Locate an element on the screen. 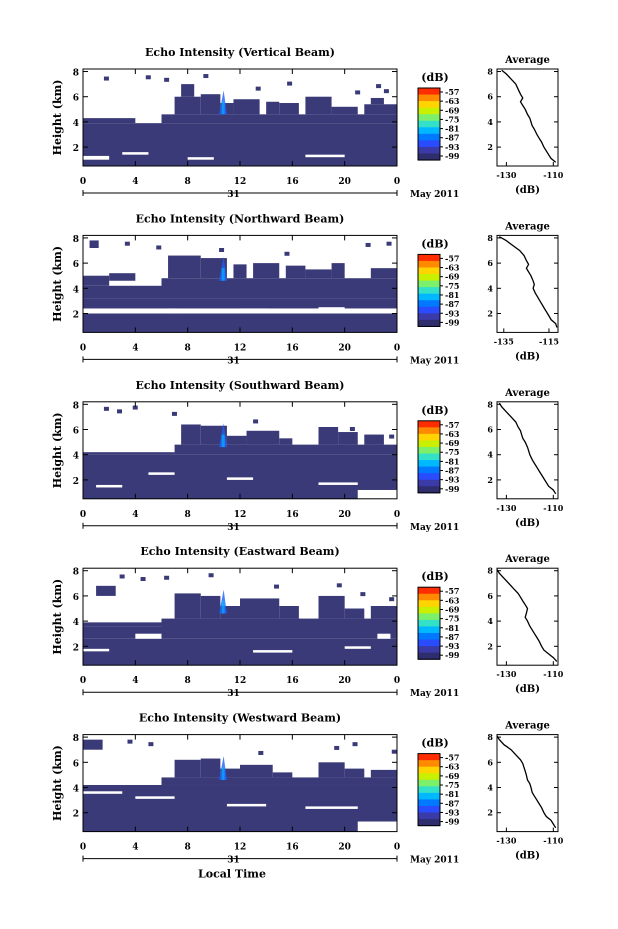 The width and height of the screenshot is (618, 929). profile-x-tick-label: -135 is located at coordinates (504, 341).